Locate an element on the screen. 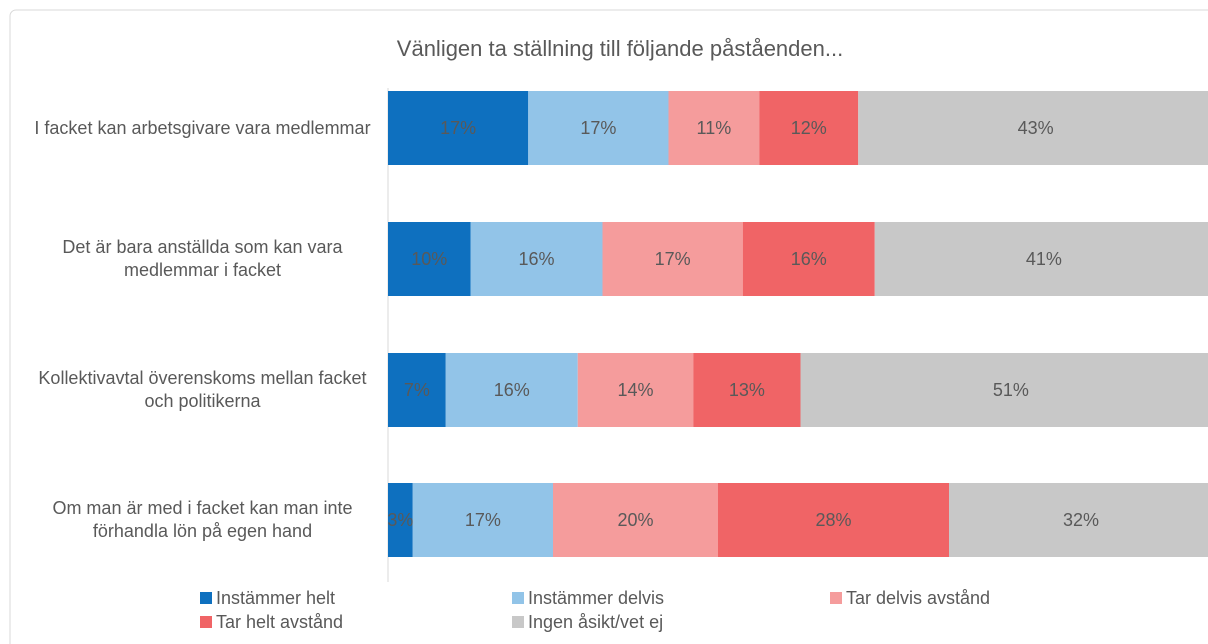 This screenshot has width=1208, height=644. data-label: 12% is located at coordinates (809, 128).